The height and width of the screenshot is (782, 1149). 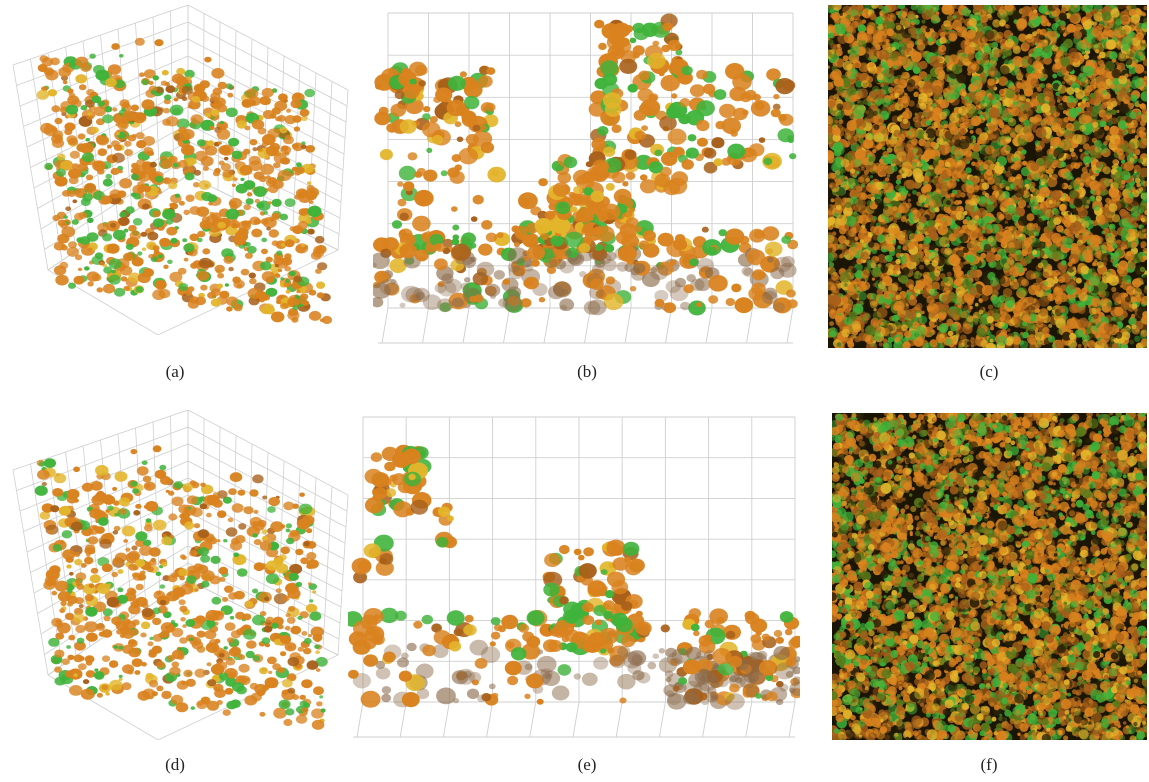 I want to click on panel-c-svg, so click(x=987, y=176).